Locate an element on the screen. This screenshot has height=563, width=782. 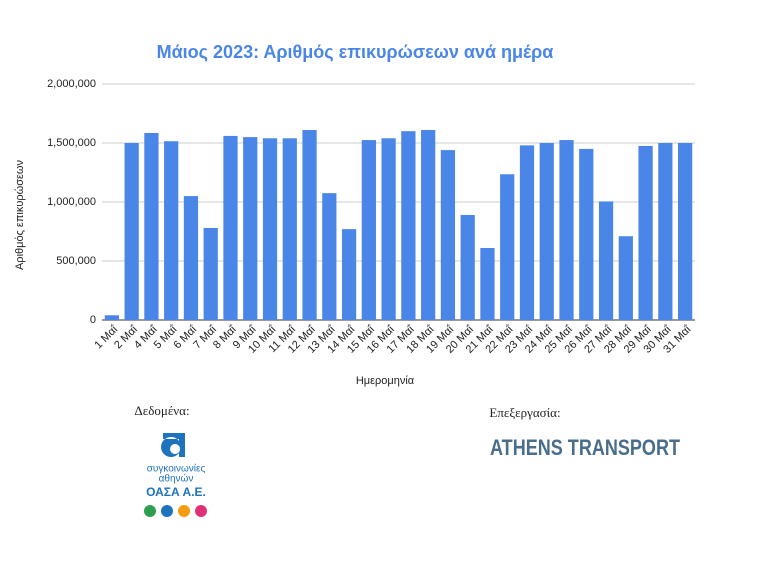
source-line2: αθηνών is located at coordinates (176, 479).